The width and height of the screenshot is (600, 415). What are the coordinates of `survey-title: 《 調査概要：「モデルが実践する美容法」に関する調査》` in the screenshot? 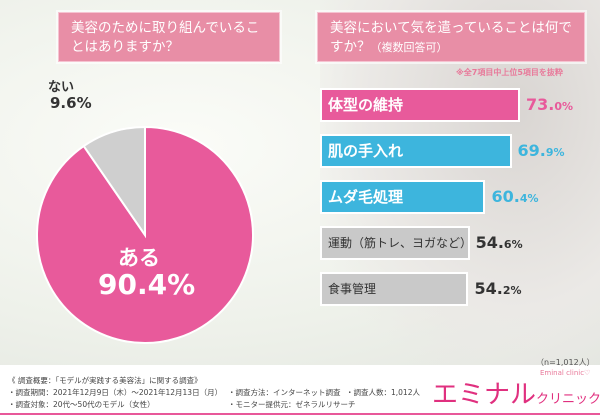 It's located at (105, 380).